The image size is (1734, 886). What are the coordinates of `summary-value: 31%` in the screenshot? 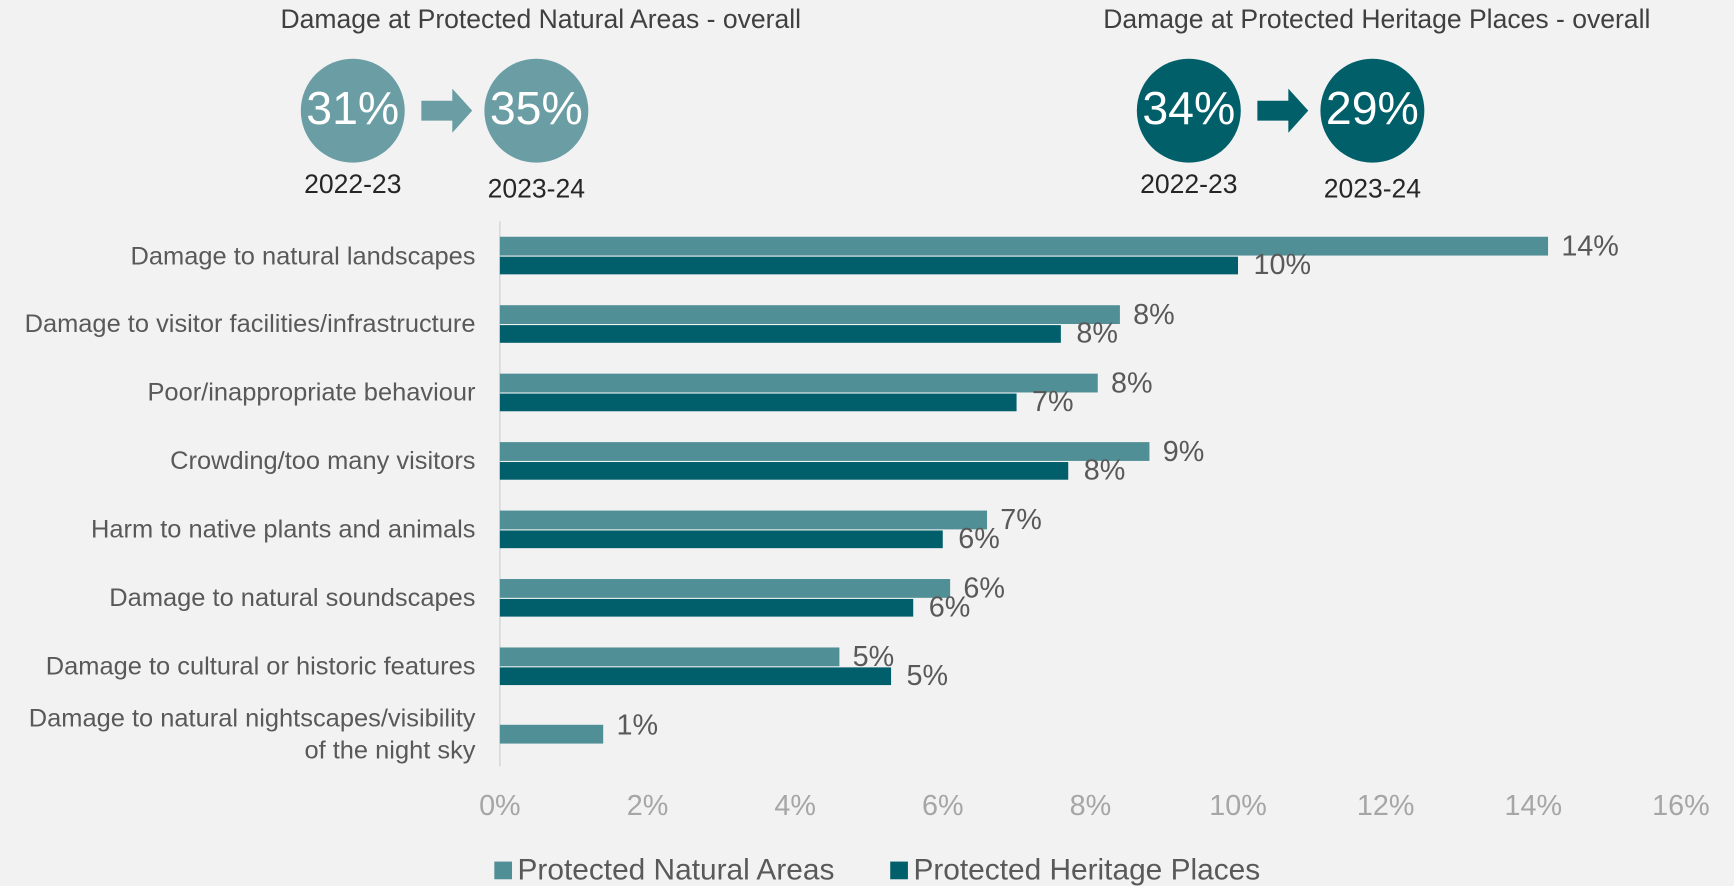 It's located at (352, 108).